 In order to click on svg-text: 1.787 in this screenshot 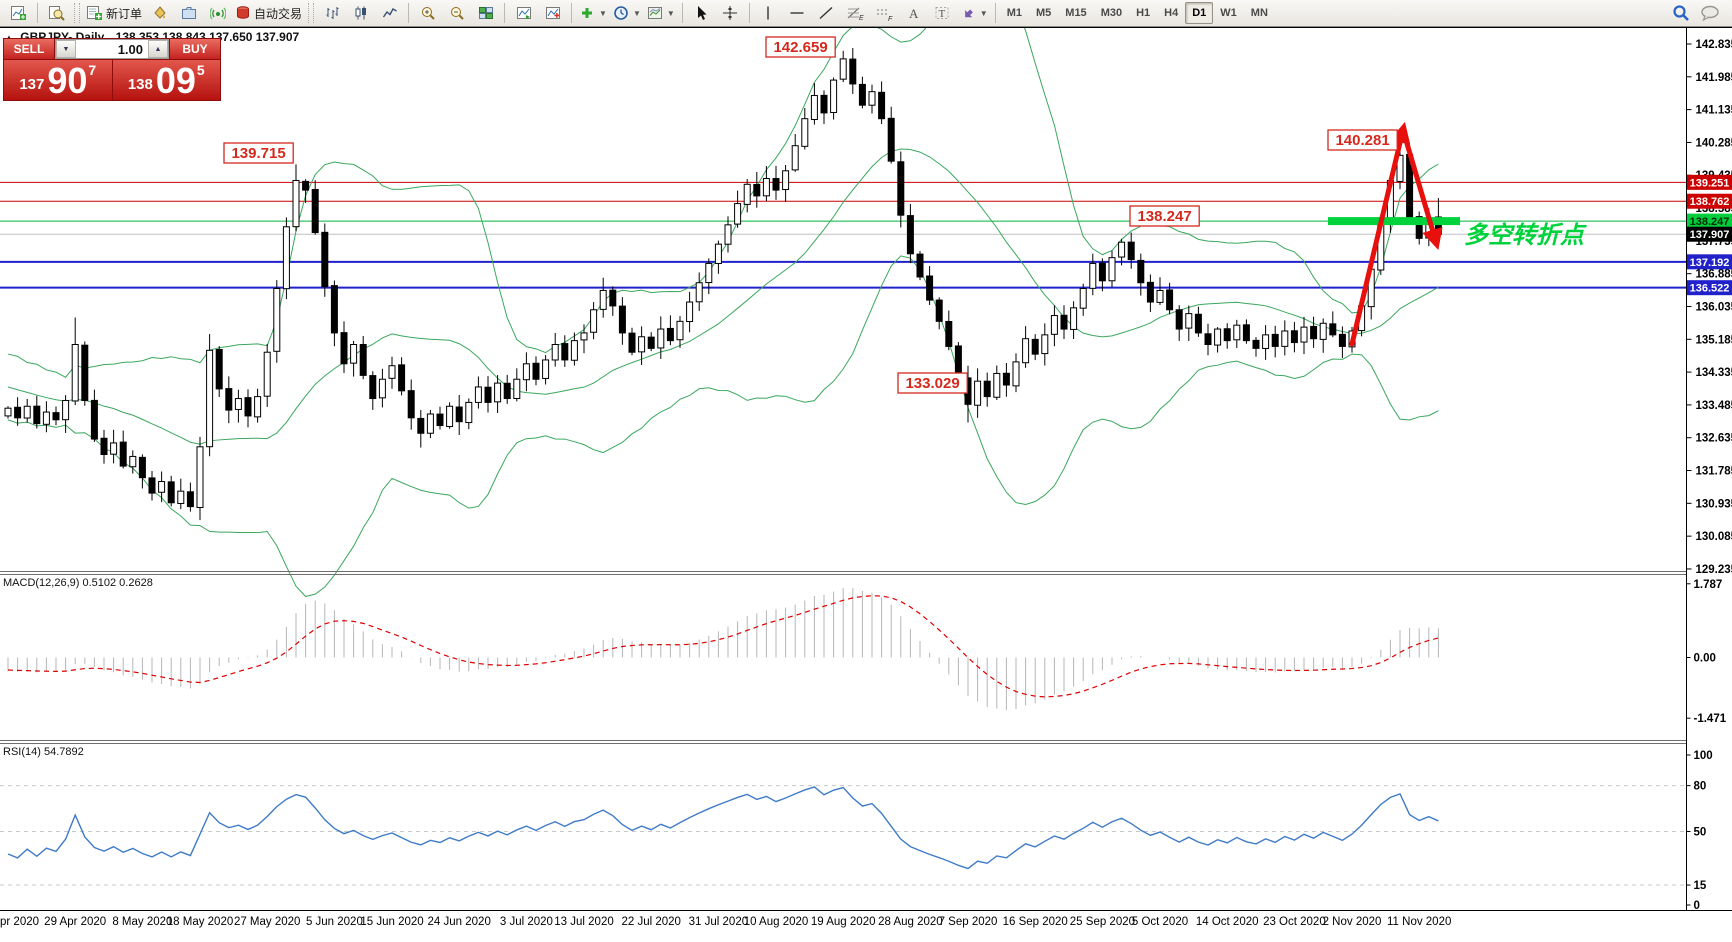, I will do `click(1708, 585)`.